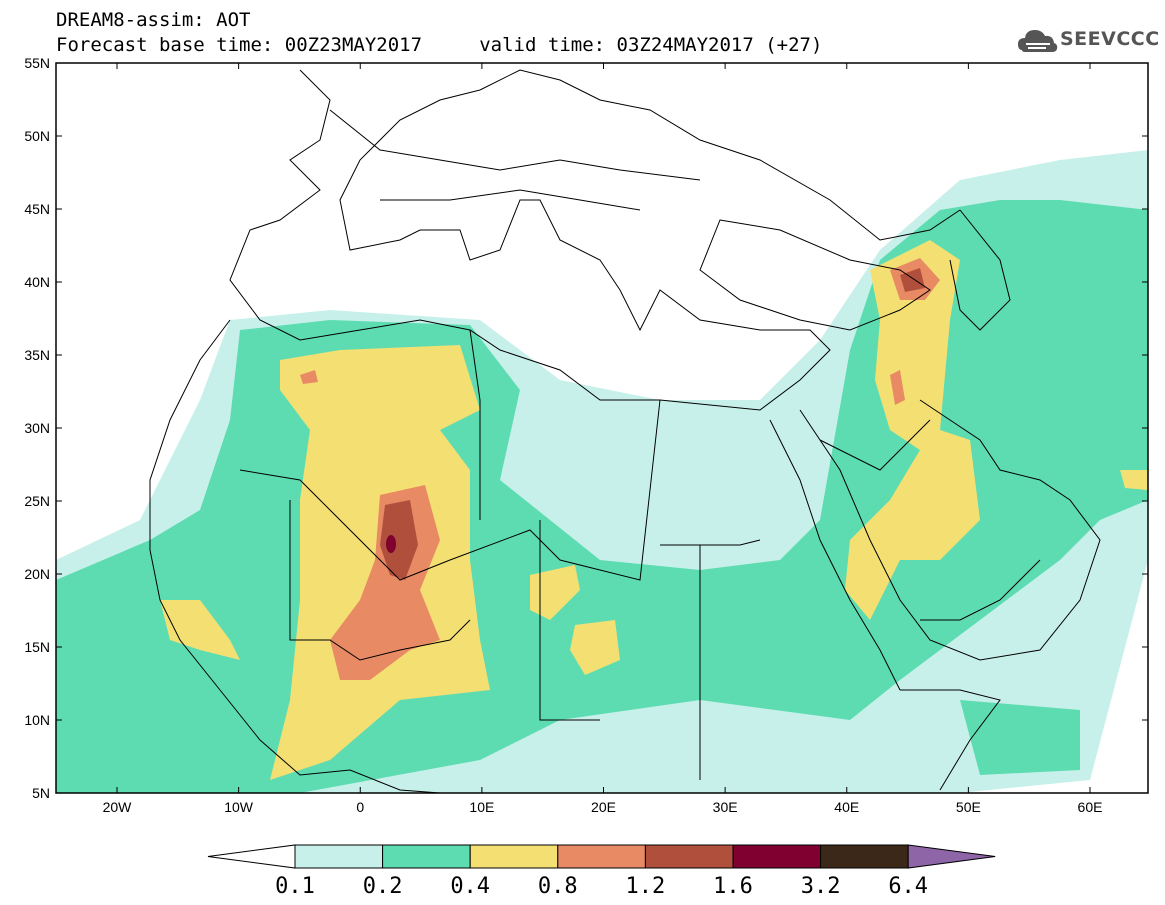  Describe the element at coordinates (37, 647) in the screenshot. I see `lat-label: 15N` at that location.